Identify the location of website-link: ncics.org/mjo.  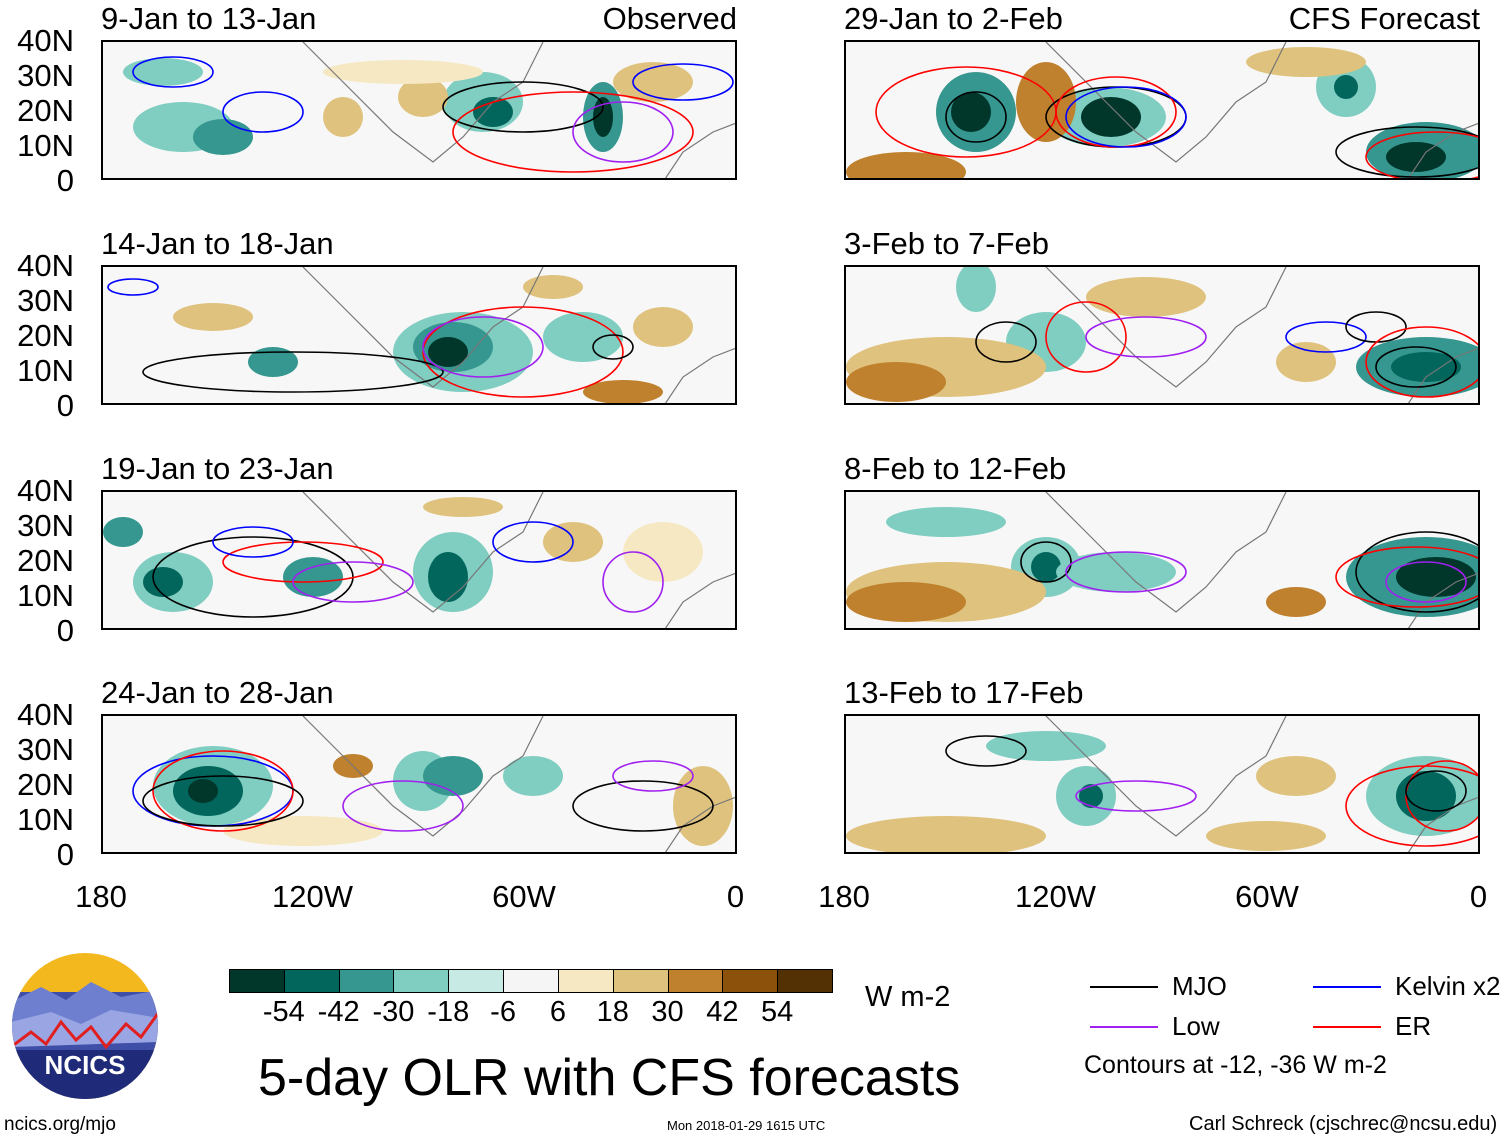
(60, 1124).